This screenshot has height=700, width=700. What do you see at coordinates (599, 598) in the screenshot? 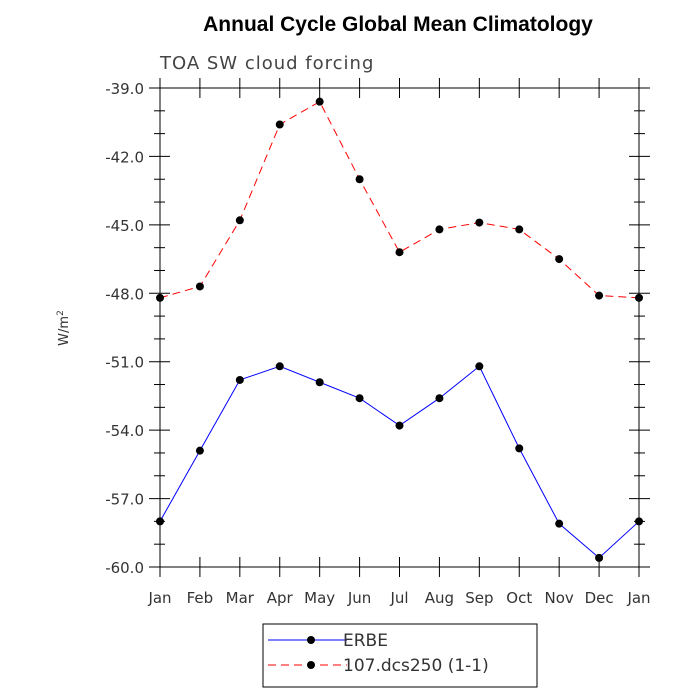
I see `x-tick-label: Dec` at bounding box center [599, 598].